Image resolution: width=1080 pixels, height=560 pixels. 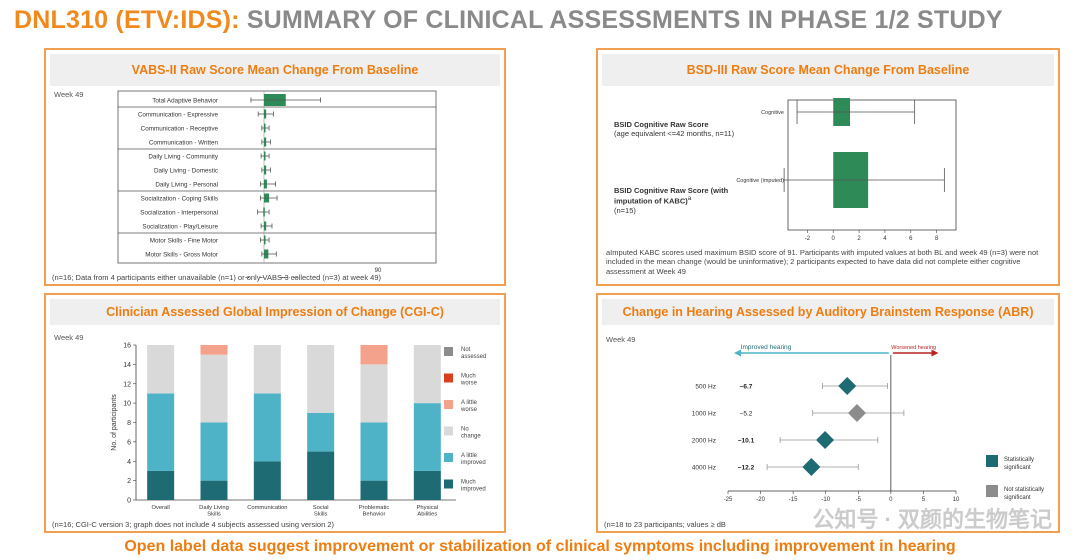 I want to click on abr-tick-label: 0, so click(x=891, y=500).